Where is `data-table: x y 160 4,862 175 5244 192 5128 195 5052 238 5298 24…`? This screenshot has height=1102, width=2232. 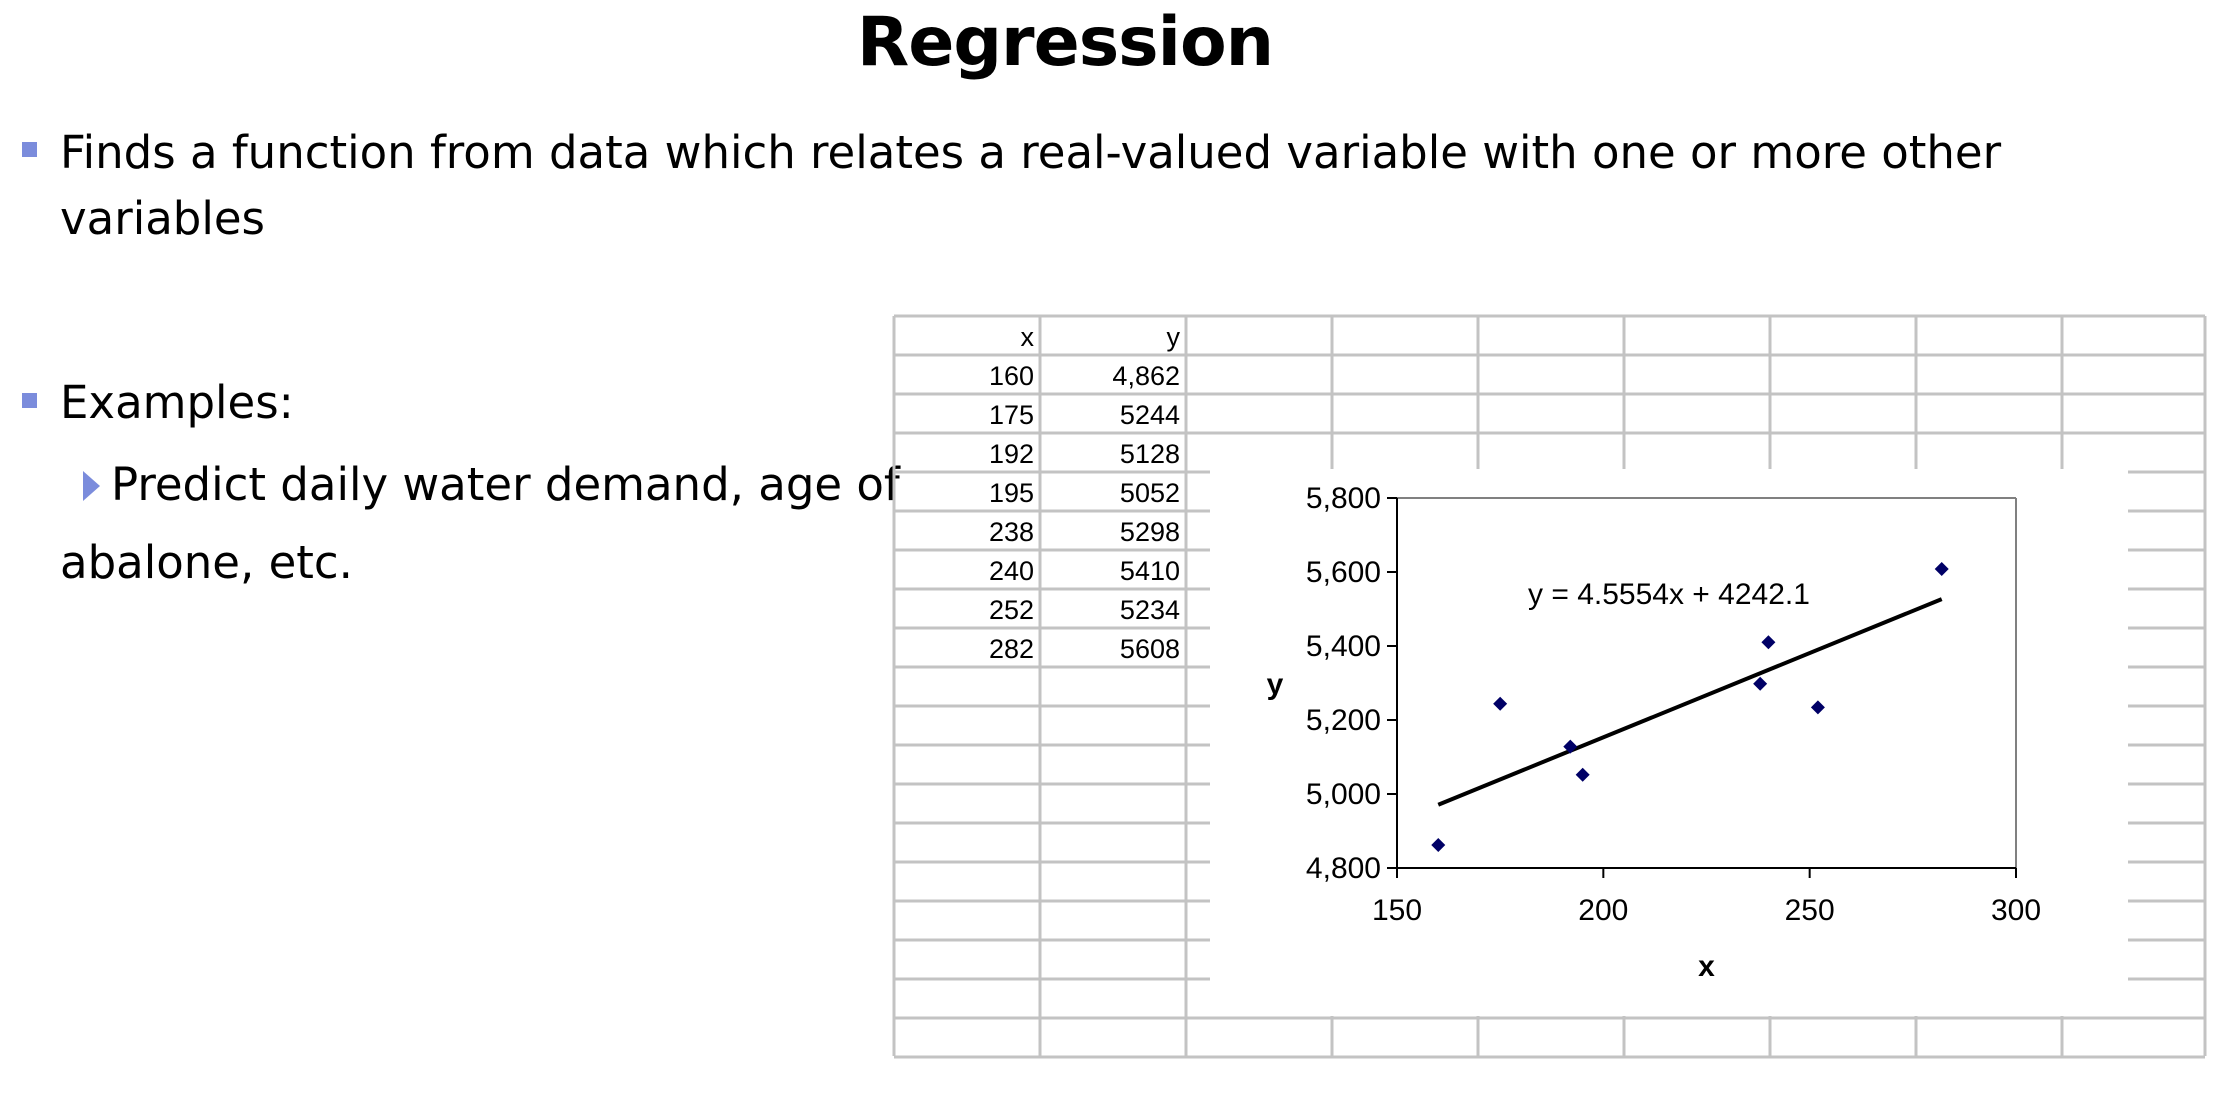 data-table: x y 160 4,862 175 5244 192 5128 195 5052 238 5298 24… is located at coordinates (1085, 493).